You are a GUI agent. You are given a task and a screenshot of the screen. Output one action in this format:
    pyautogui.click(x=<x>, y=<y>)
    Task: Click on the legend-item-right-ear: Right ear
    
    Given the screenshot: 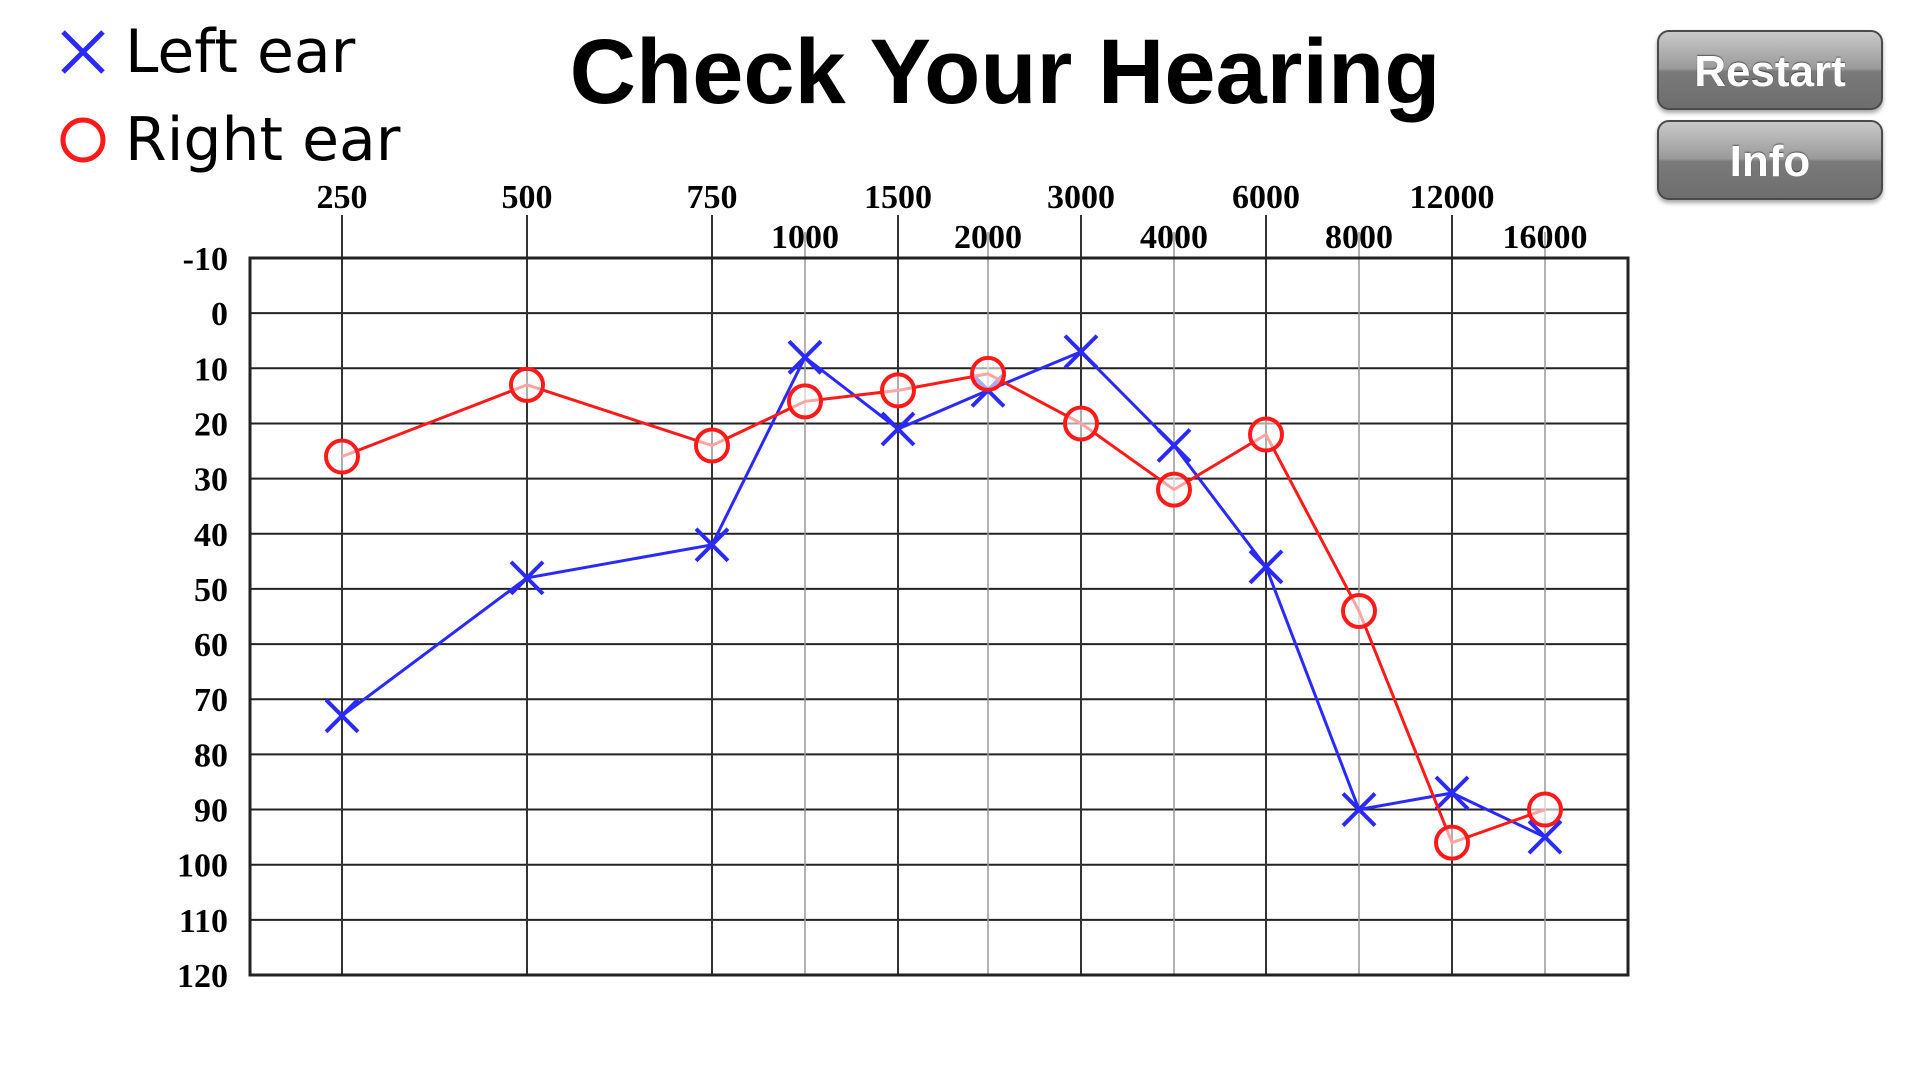 What is the action you would take?
    pyautogui.click(x=227, y=140)
    